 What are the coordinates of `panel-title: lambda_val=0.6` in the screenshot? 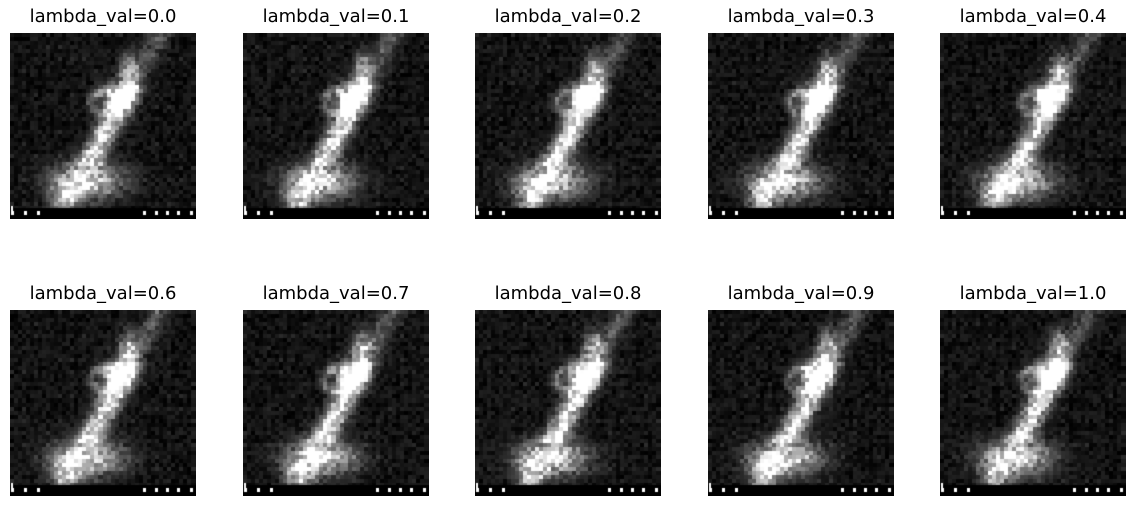 It's located at (103, 293).